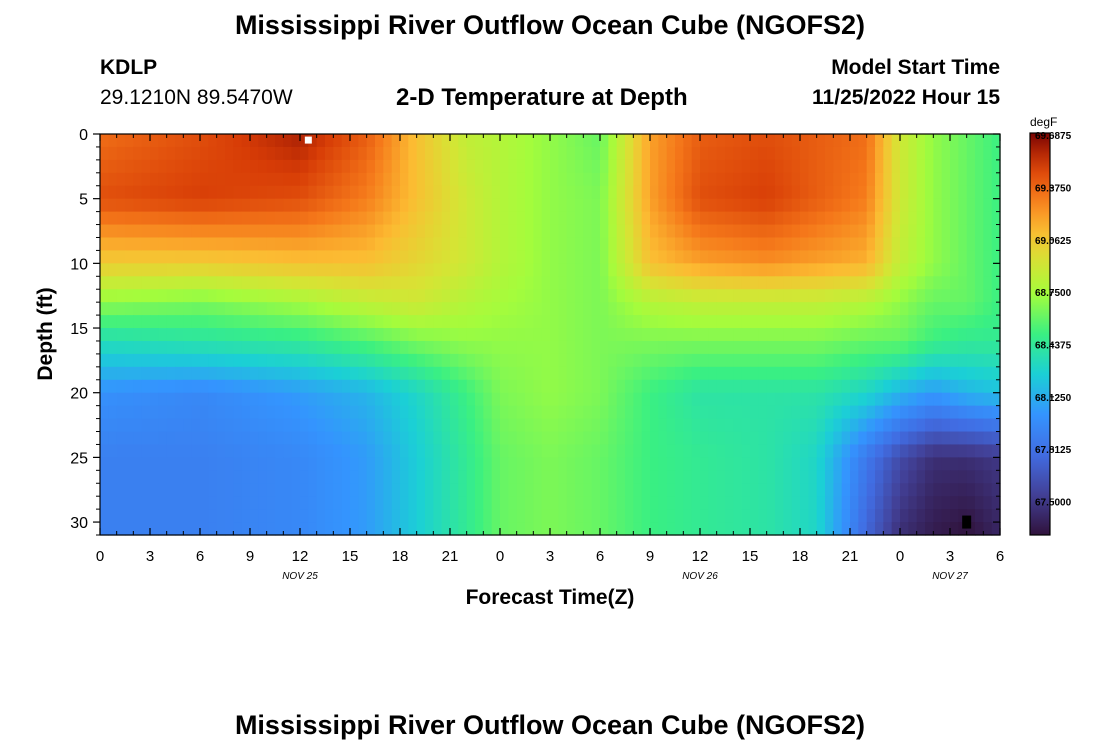 Image resolution: width=1100 pixels, height=750 pixels. Describe the element at coordinates (1053, 241) in the screenshot. I see `colorbar-tick-label: 69.0625` at that location.